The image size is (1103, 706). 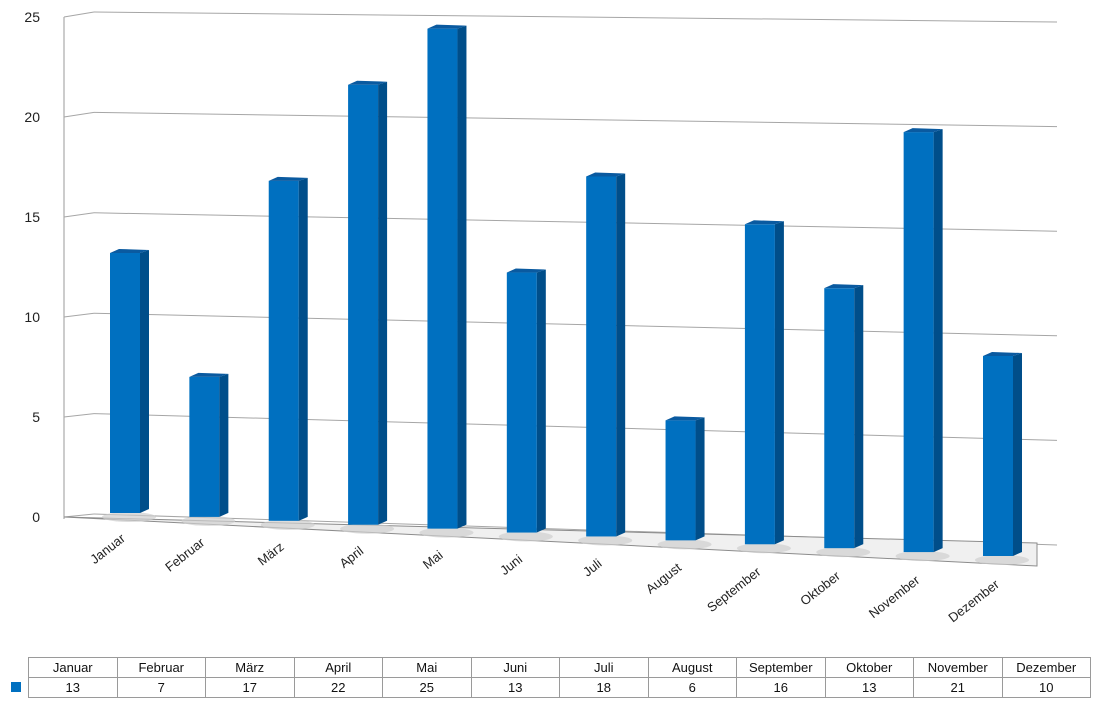 I want to click on table-header-cell: Juni, so click(x=515, y=667).